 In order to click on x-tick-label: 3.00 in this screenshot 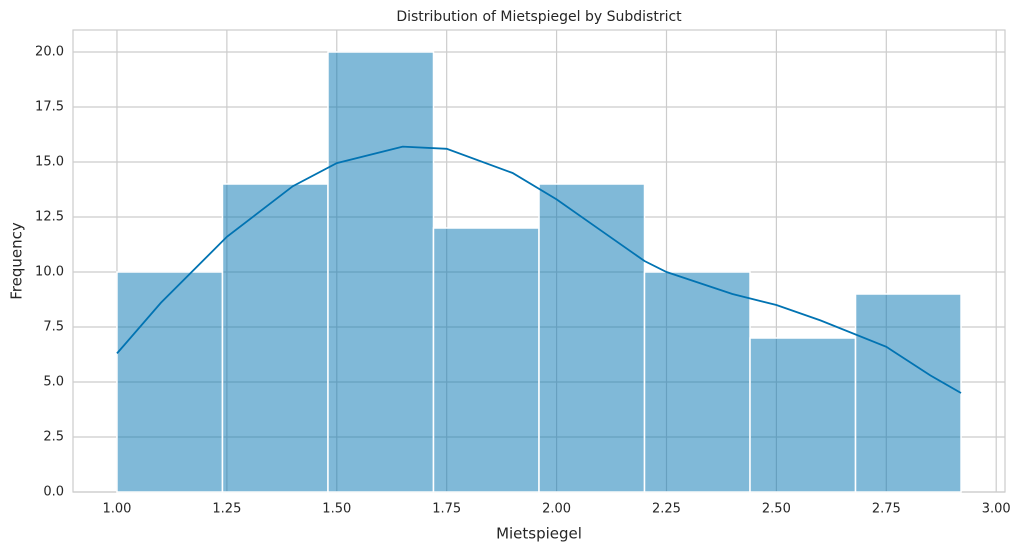, I will do `click(996, 509)`.